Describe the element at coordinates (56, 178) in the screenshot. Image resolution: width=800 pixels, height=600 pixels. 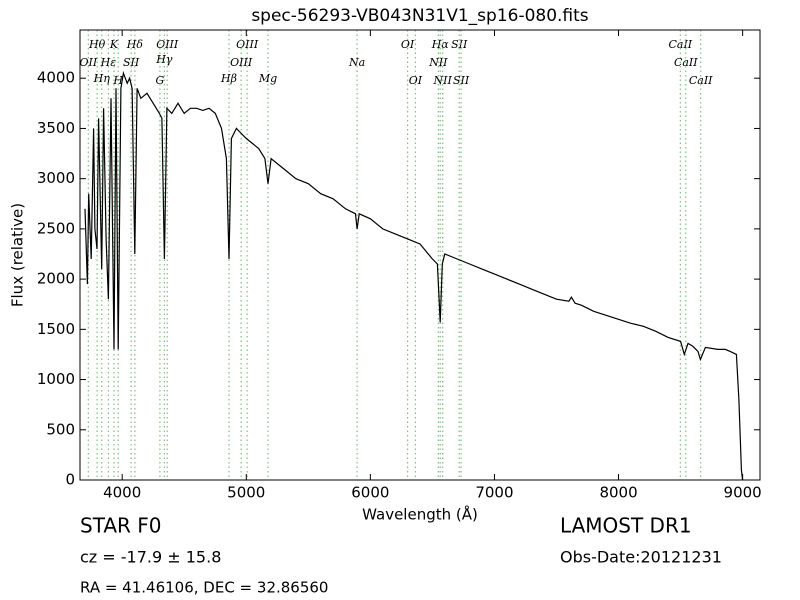
I see `y-tick-label: 3000` at that location.